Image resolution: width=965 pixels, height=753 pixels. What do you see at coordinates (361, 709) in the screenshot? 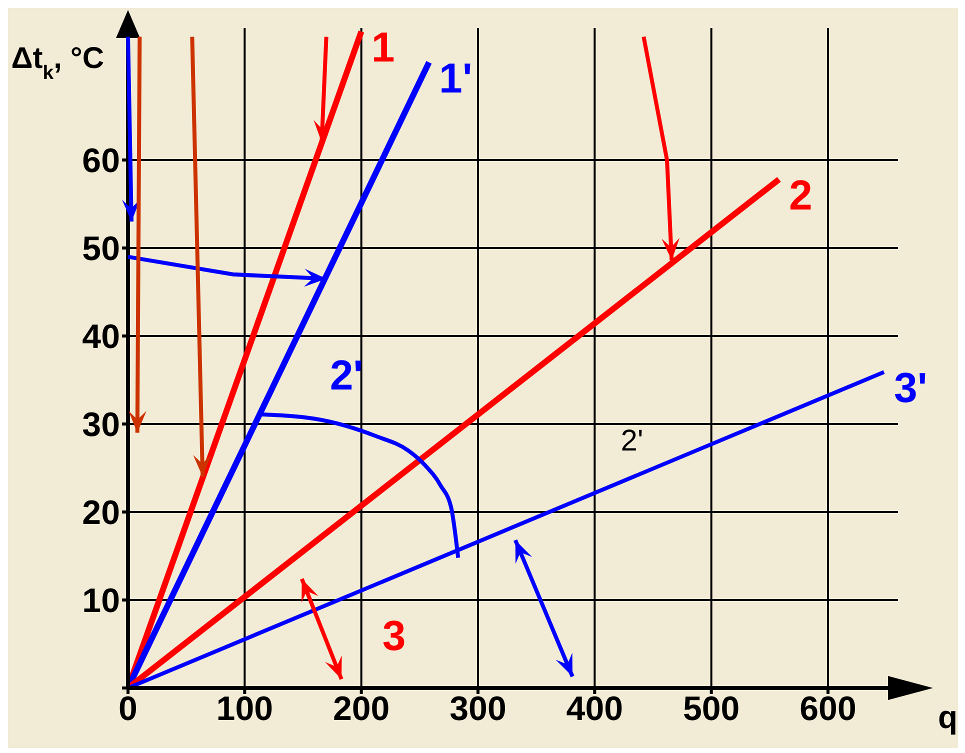
I see `x-tick-label: 200` at bounding box center [361, 709].